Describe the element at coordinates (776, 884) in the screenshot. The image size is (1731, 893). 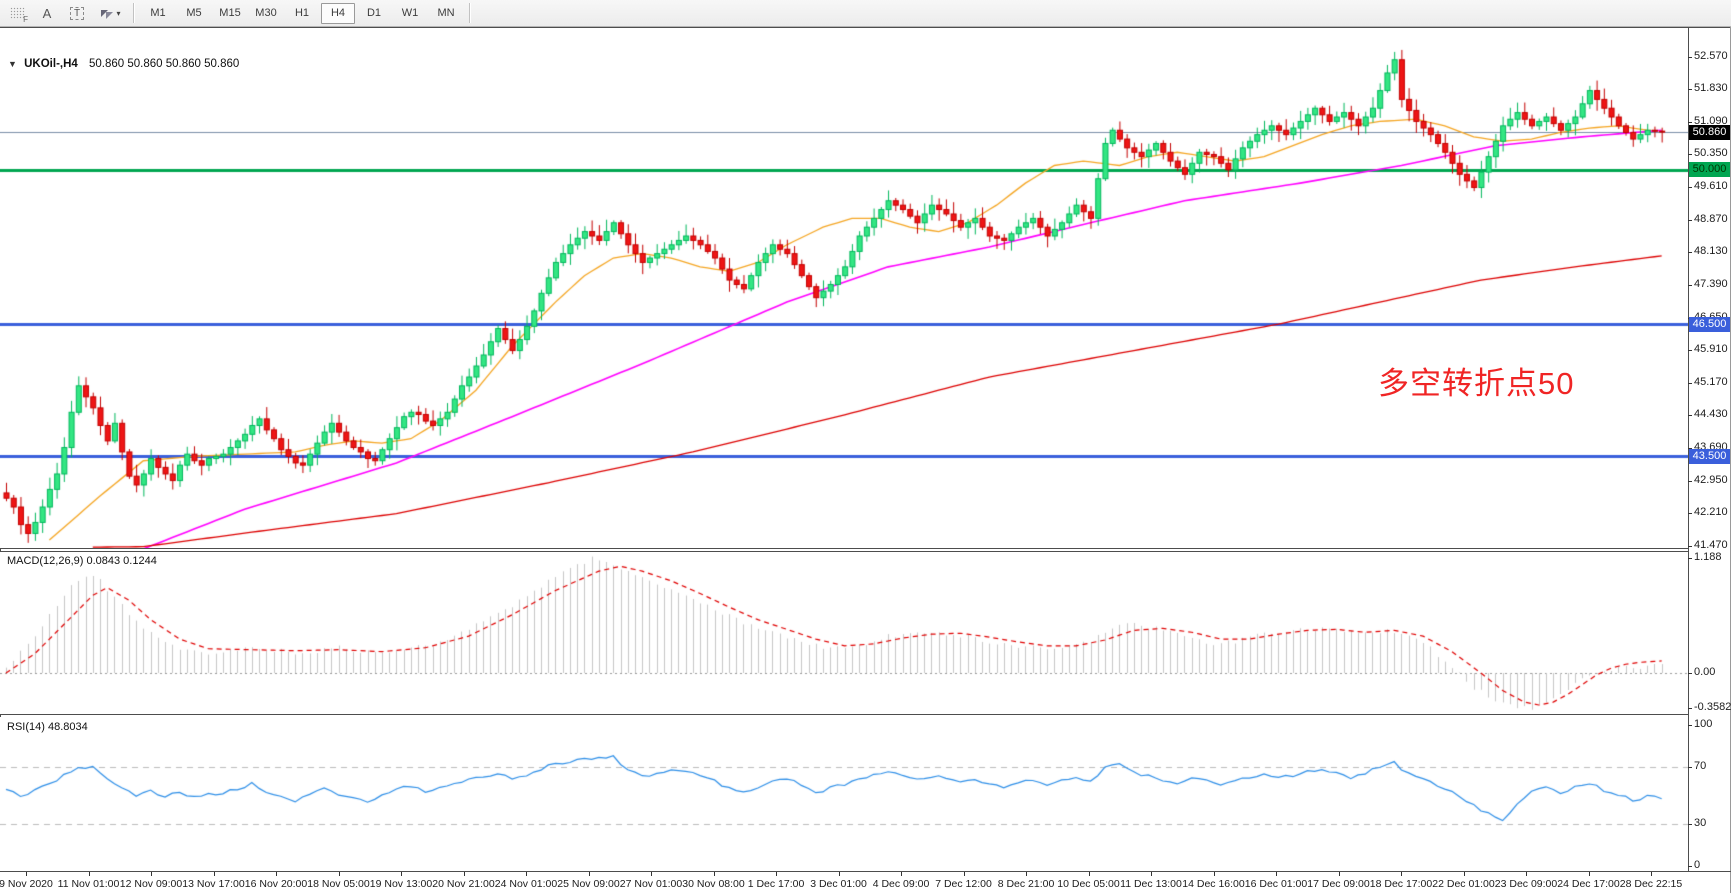
I see `time-label-1-Dec-17-00: 1 Dec 17:00` at that location.